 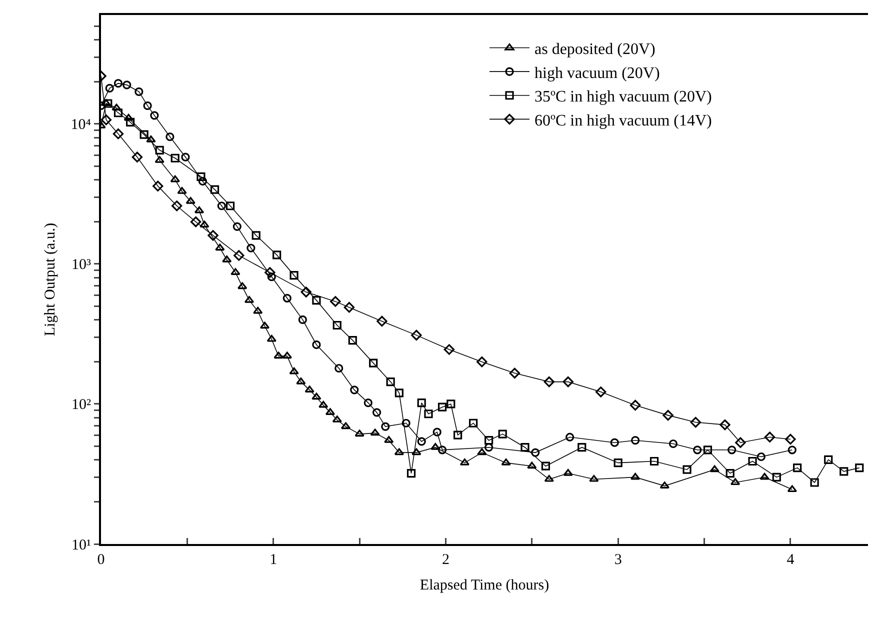 I want to click on legend-label: 60ºC in high vacuum (14V), so click(x=623, y=121).